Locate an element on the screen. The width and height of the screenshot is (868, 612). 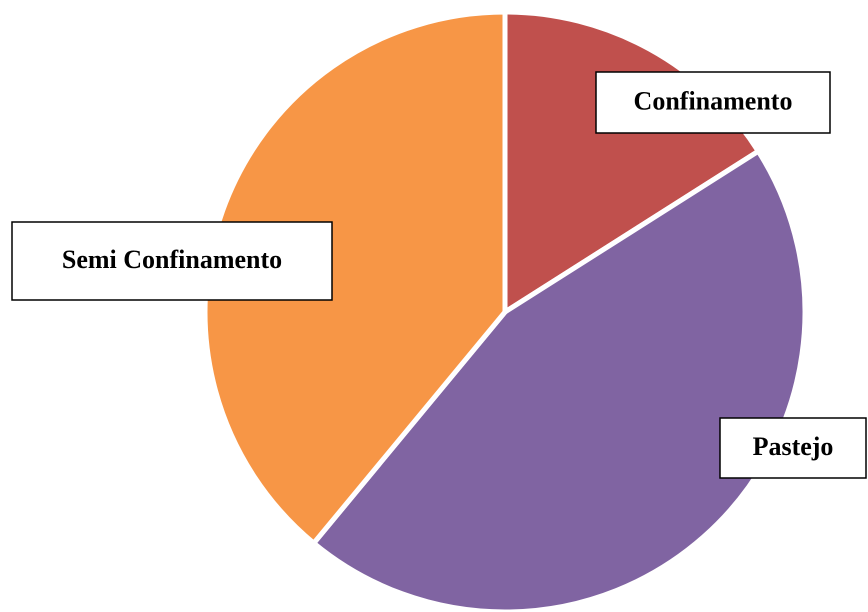
slice-label: Semi Confinamento is located at coordinates (172, 259).